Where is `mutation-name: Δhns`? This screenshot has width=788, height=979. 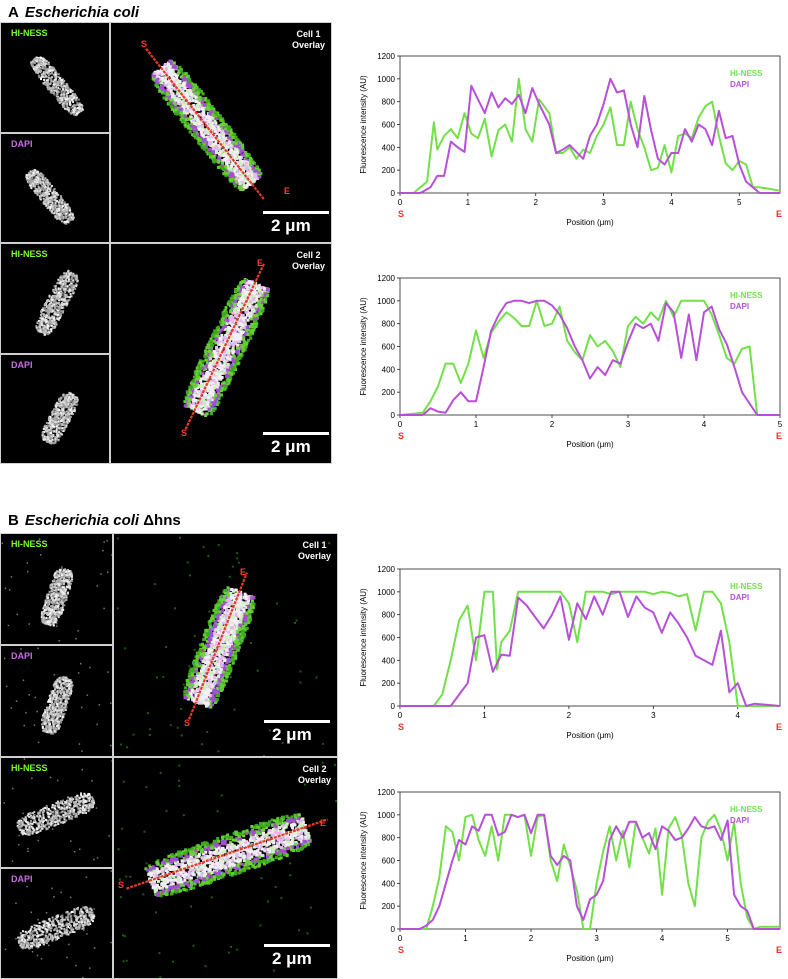
mutation-name: Δhns is located at coordinates (162, 520).